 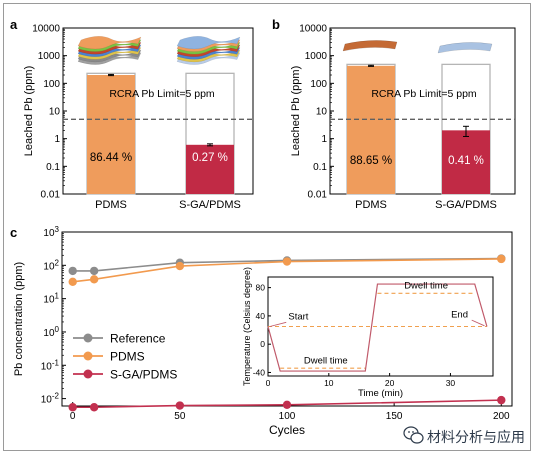 What do you see at coordinates (127, 357) in the screenshot?
I see `legend-label: PDMS` at bounding box center [127, 357].